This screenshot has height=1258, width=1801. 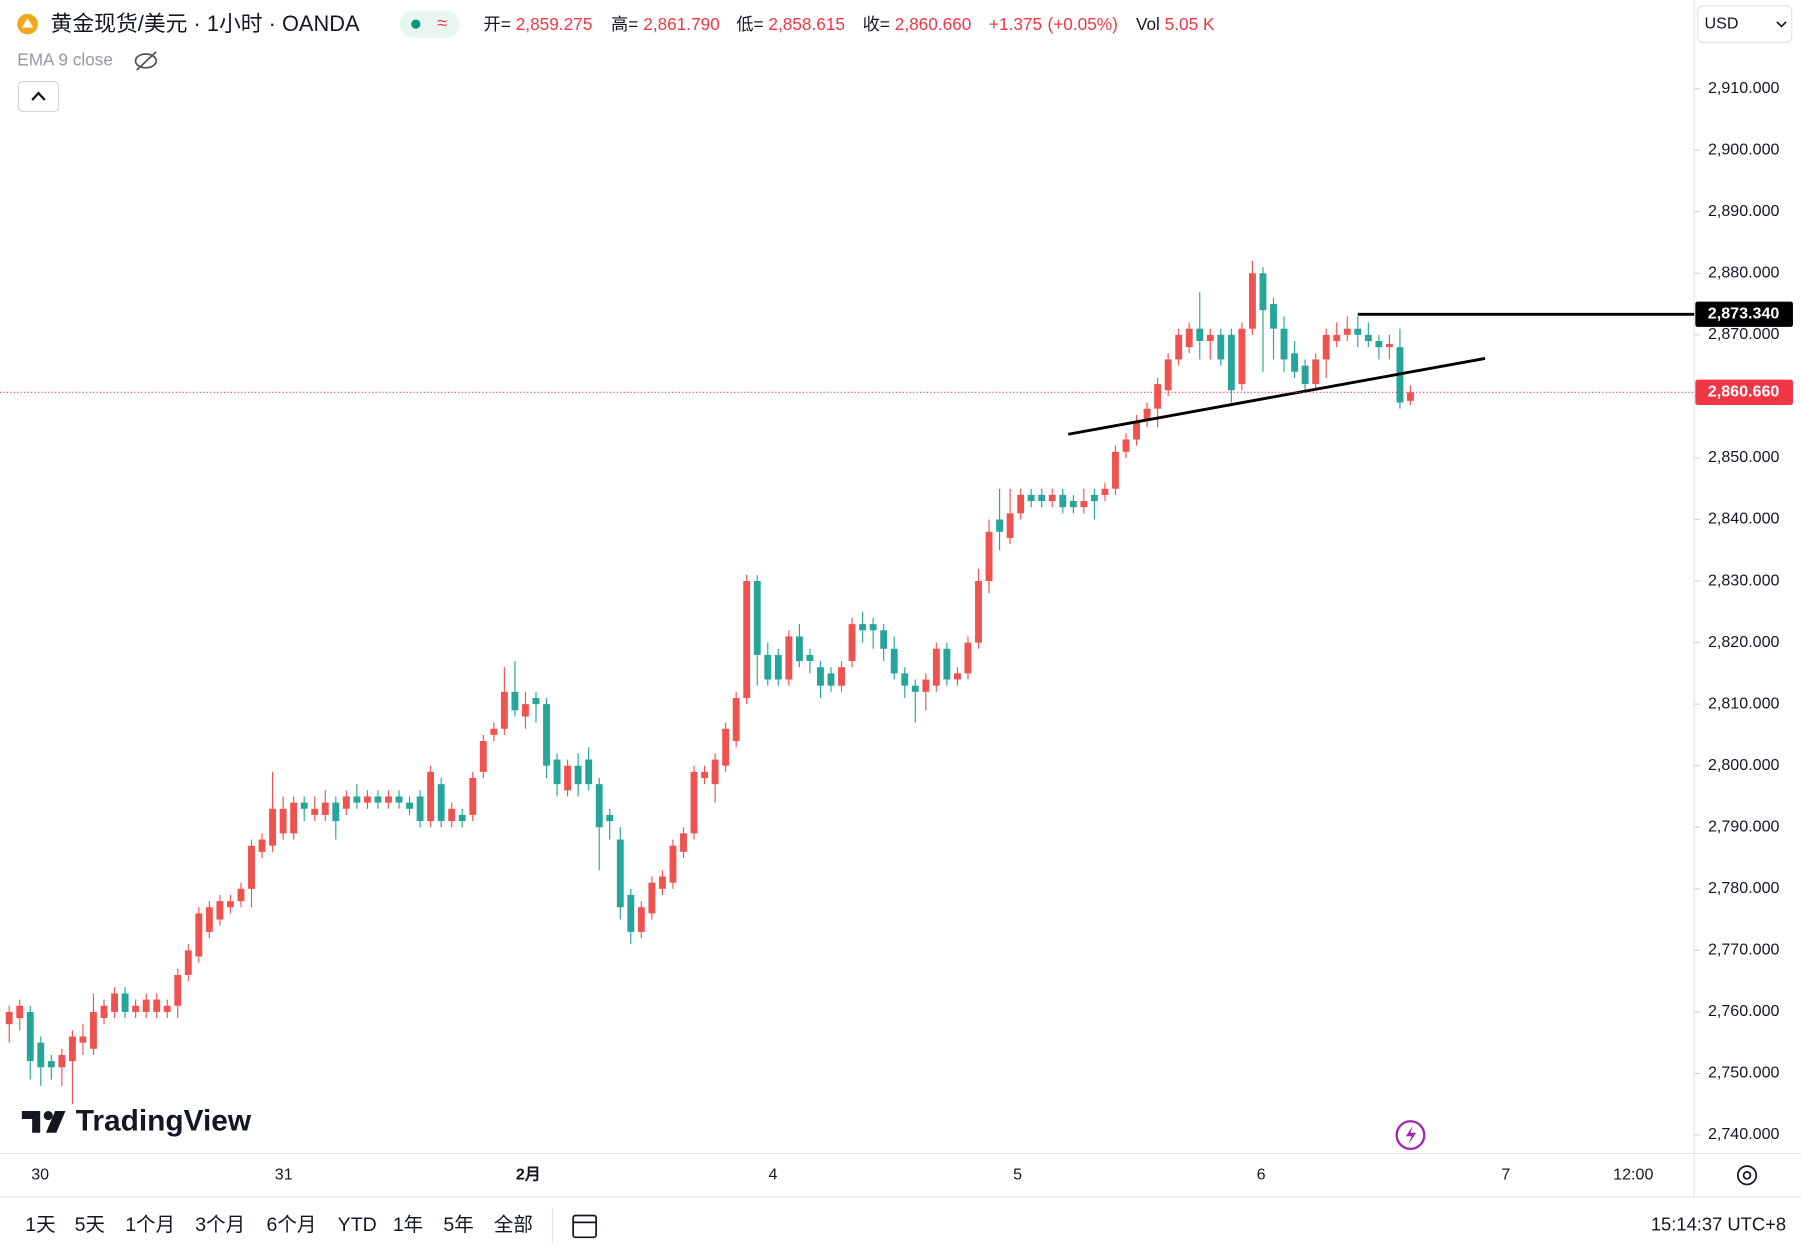 What do you see at coordinates (497, 24) in the screenshot?
I see `legend-name: 开=` at bounding box center [497, 24].